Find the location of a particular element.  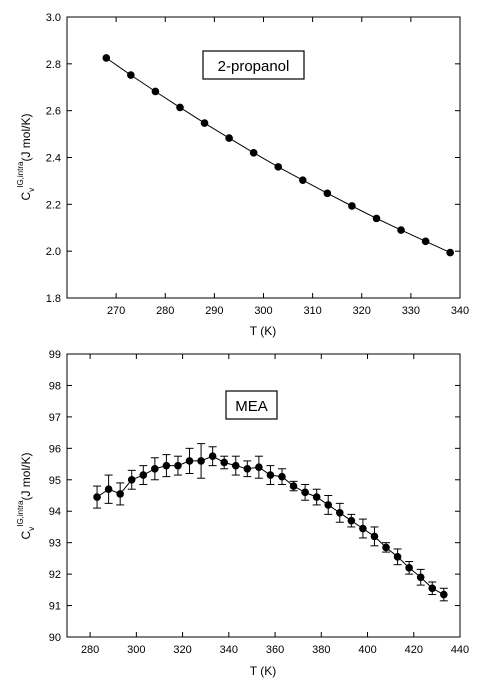

y-tick-label: 3.0 is located at coordinates (53, 18).